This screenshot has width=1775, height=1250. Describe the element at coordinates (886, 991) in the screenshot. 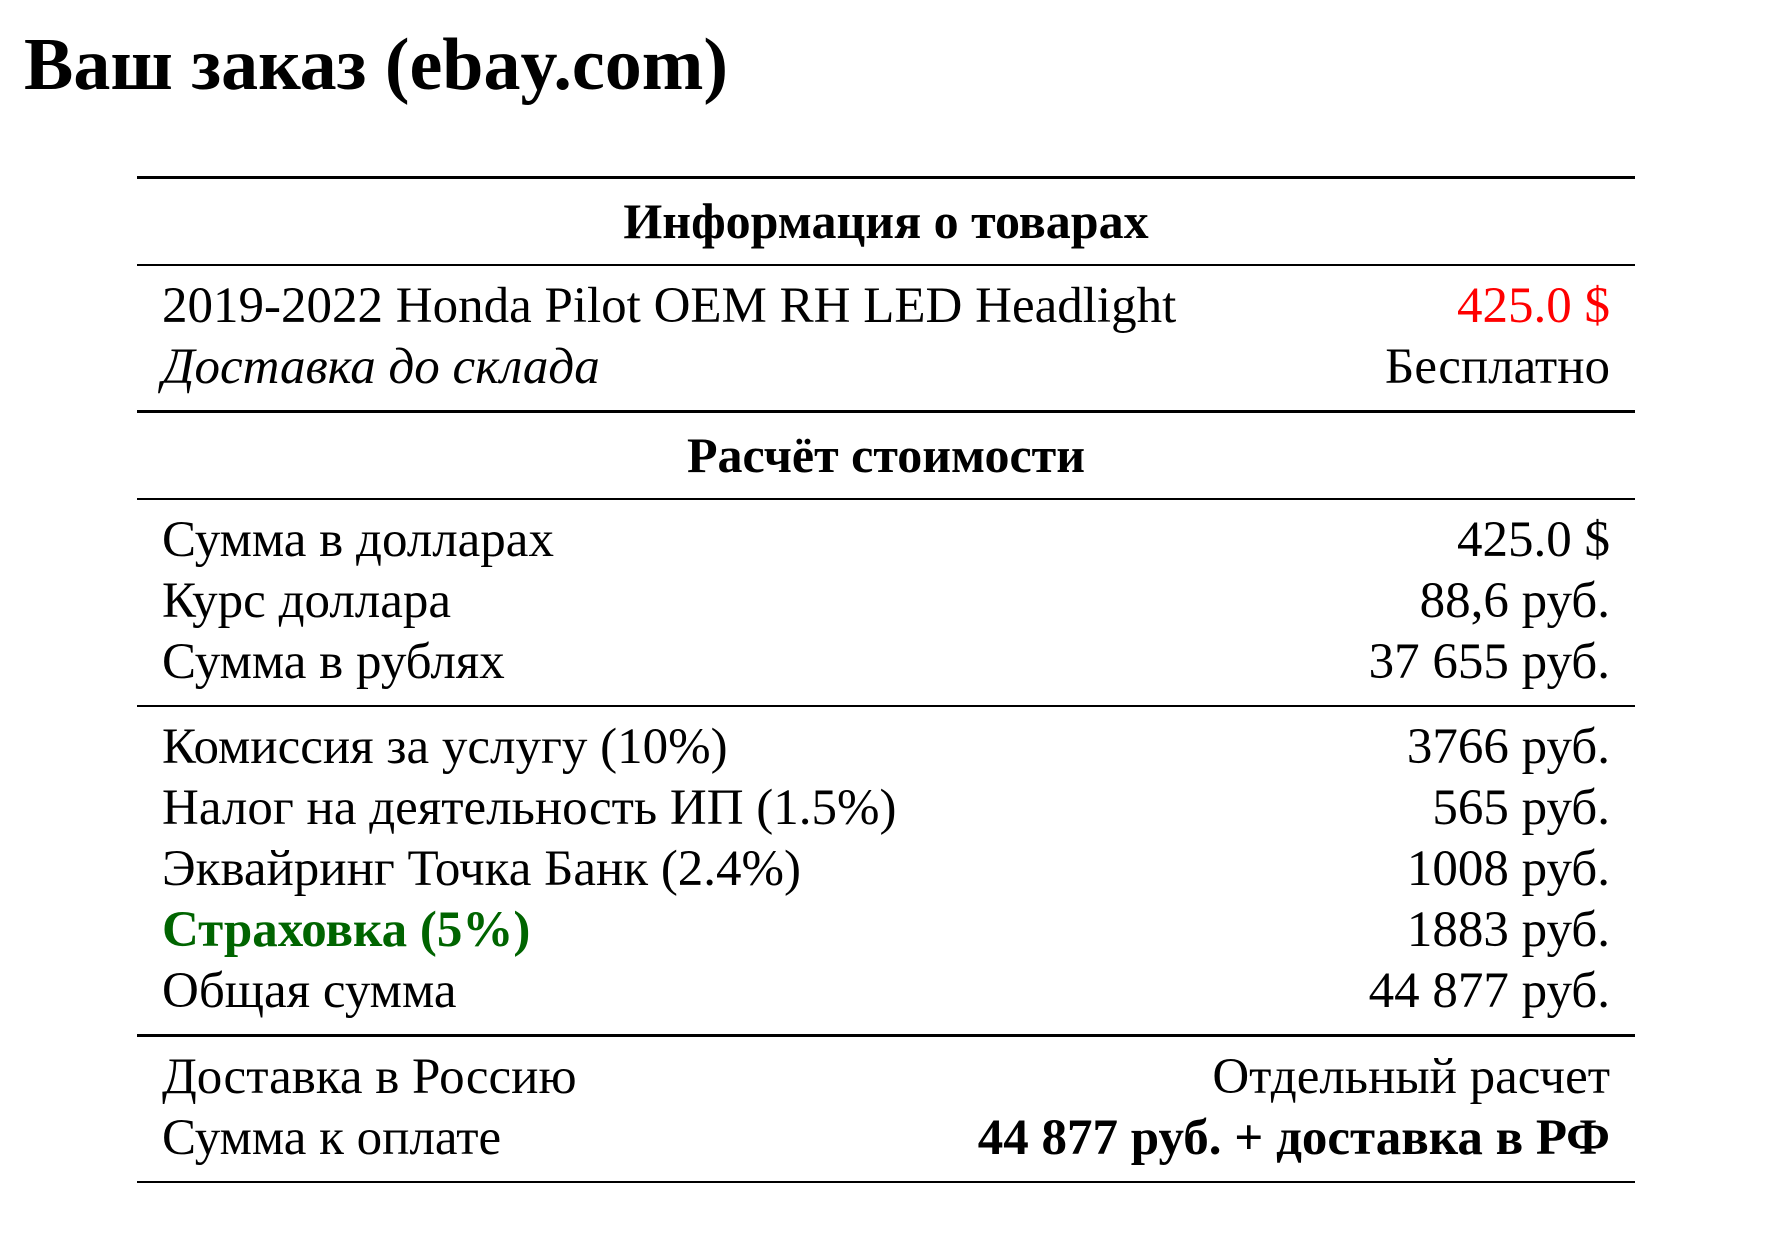

I see `total-row: Общая сумма 44 877 руб.` at that location.